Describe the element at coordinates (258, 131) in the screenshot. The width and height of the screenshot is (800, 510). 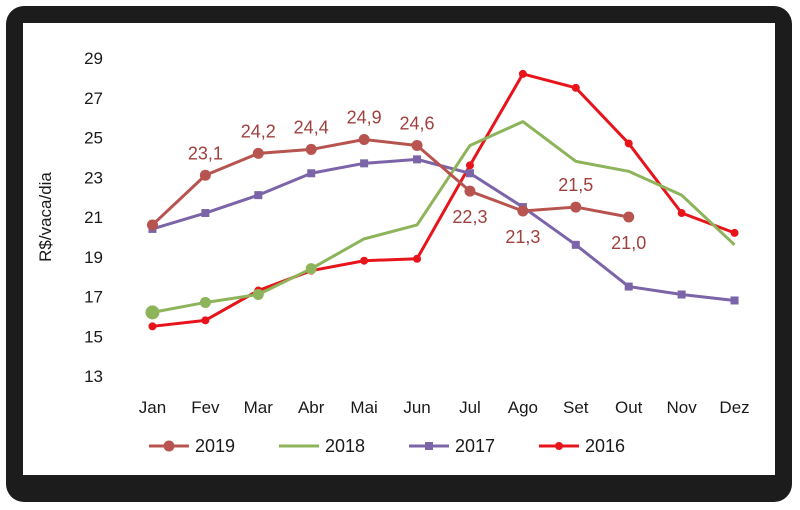
I see `data-label-2019: 24,2` at that location.